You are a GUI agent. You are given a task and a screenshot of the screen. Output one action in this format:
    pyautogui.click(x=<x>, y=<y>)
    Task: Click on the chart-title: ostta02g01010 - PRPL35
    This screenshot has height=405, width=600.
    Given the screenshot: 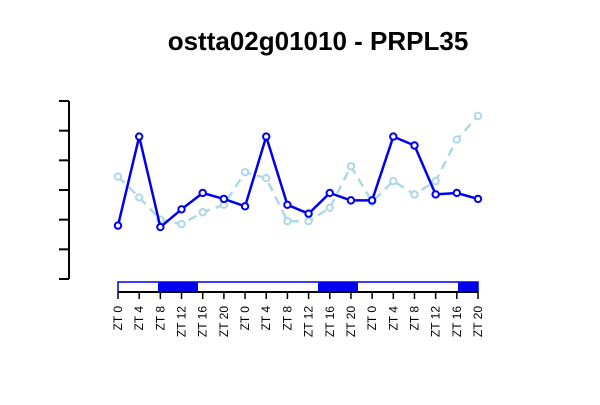 What is the action you would take?
    pyautogui.click(x=318, y=41)
    